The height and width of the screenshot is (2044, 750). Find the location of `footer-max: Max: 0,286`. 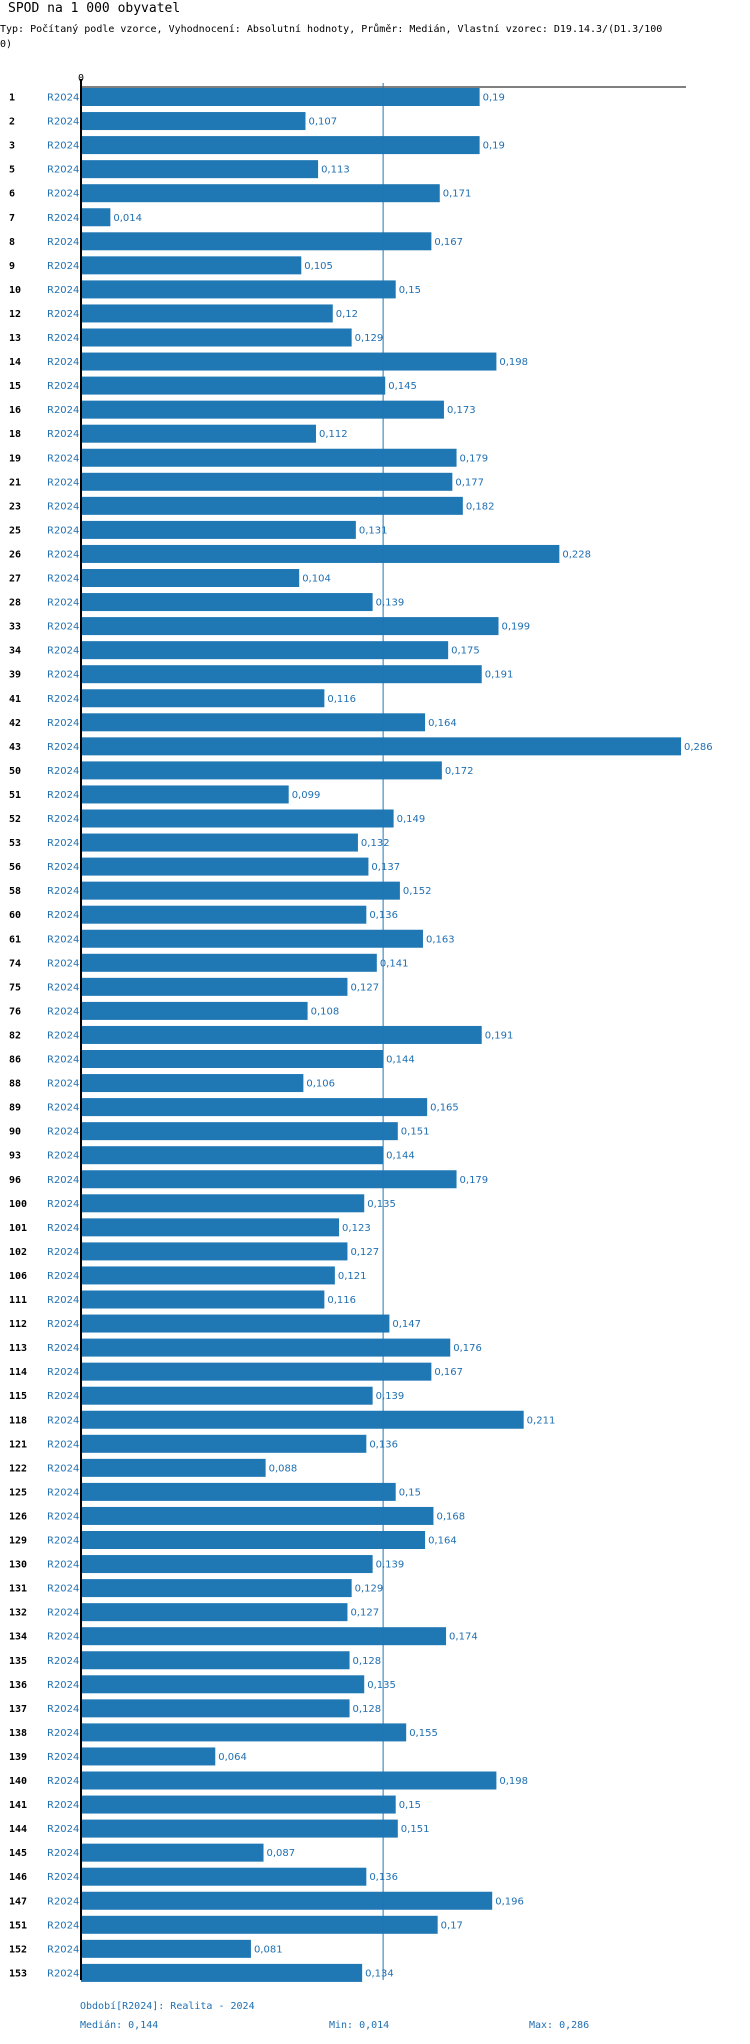

footer-max: Max: 0,286 is located at coordinates (559, 2025).